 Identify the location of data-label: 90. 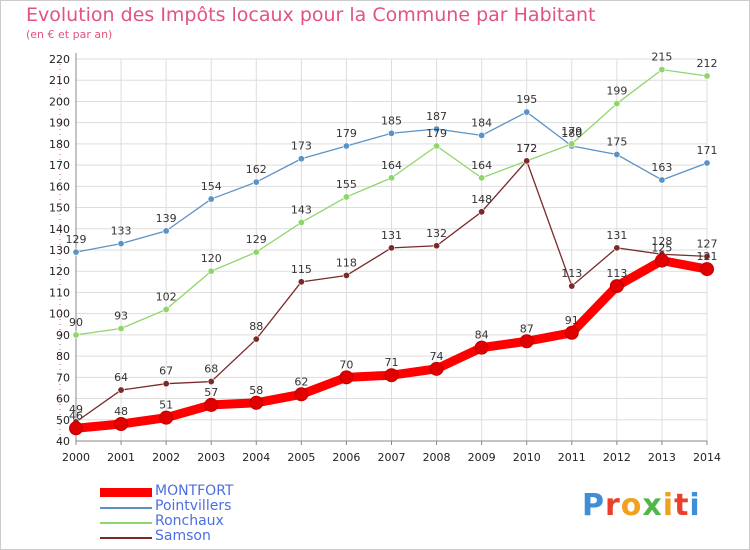
(76, 322).